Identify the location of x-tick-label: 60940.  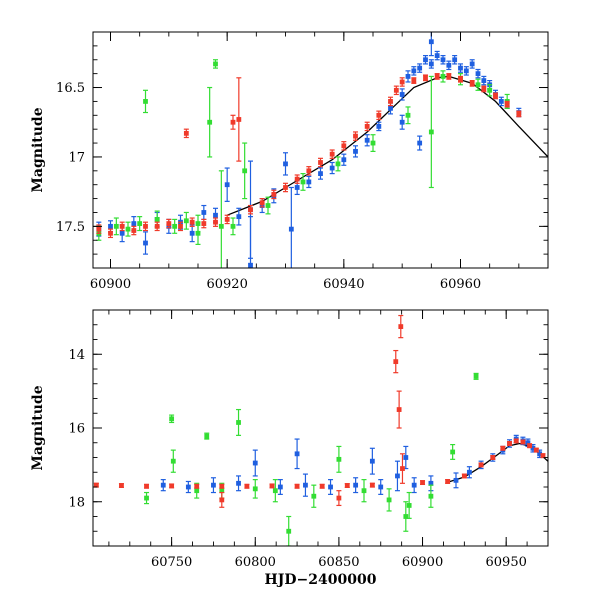
(343, 284).